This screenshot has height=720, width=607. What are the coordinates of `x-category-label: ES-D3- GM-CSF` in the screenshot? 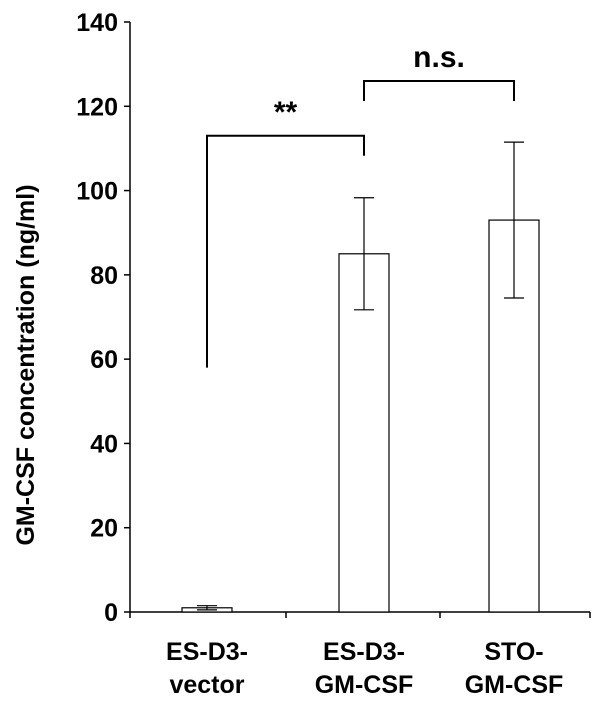 It's located at (364, 668).